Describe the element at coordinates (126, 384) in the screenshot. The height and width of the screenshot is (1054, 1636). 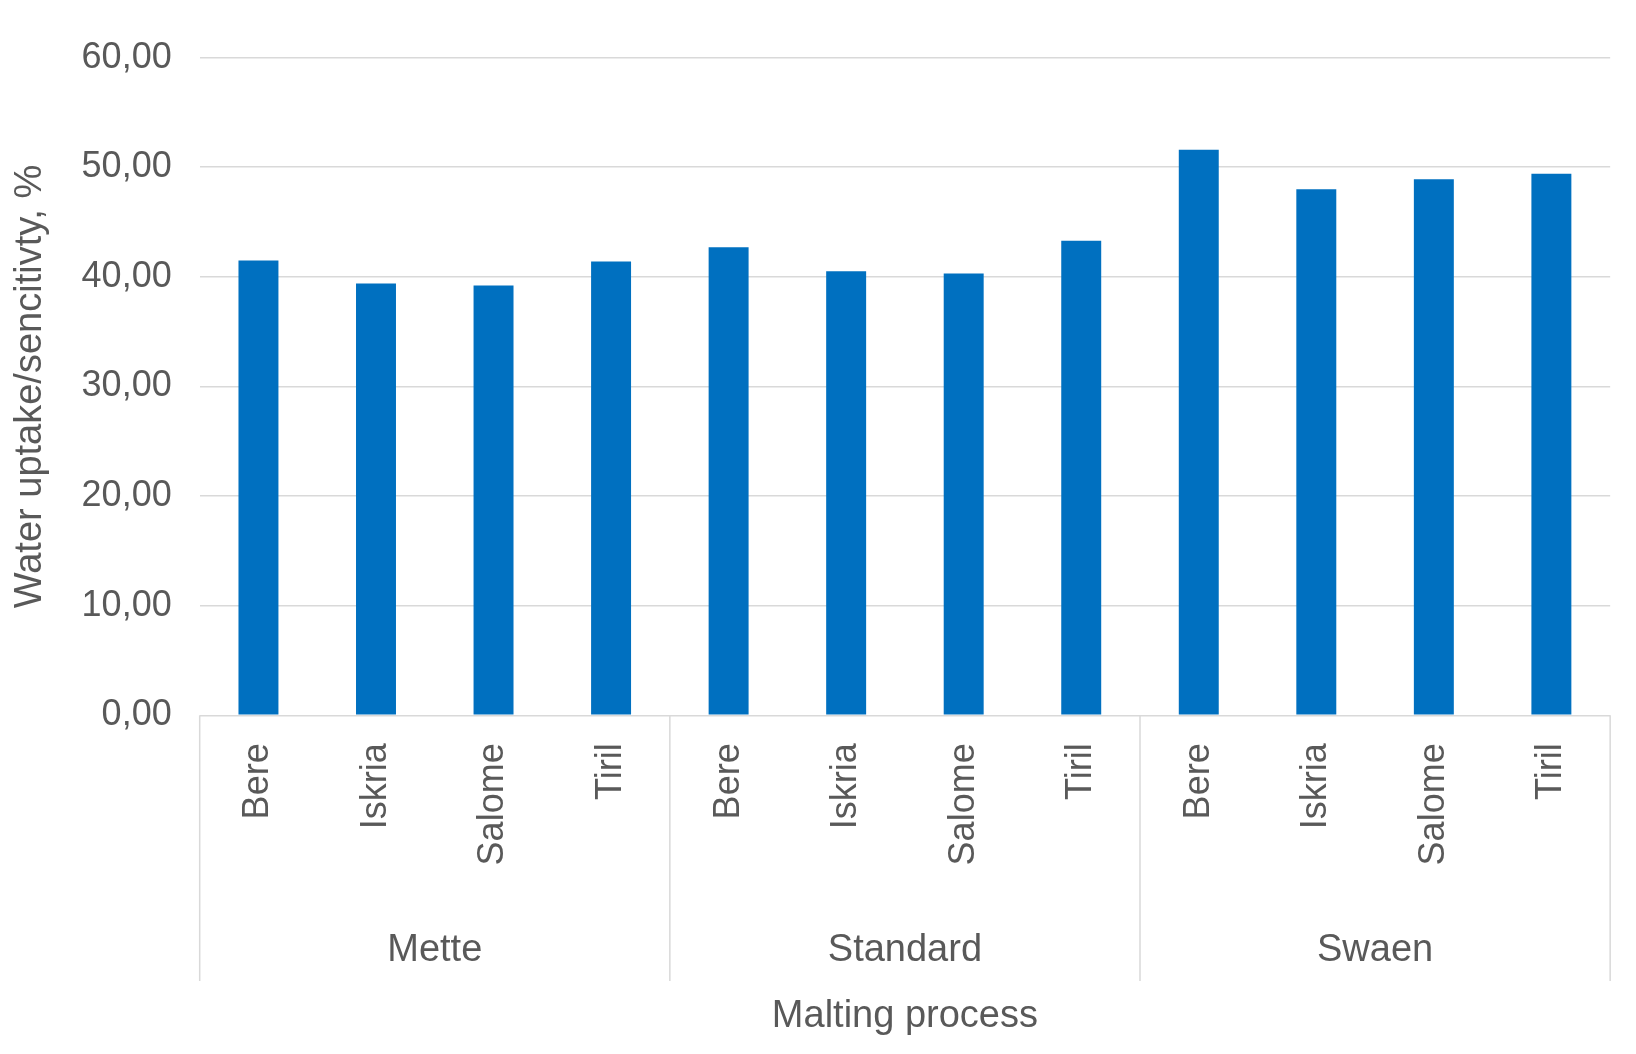
I see `y-tick-label: 30,00` at that location.